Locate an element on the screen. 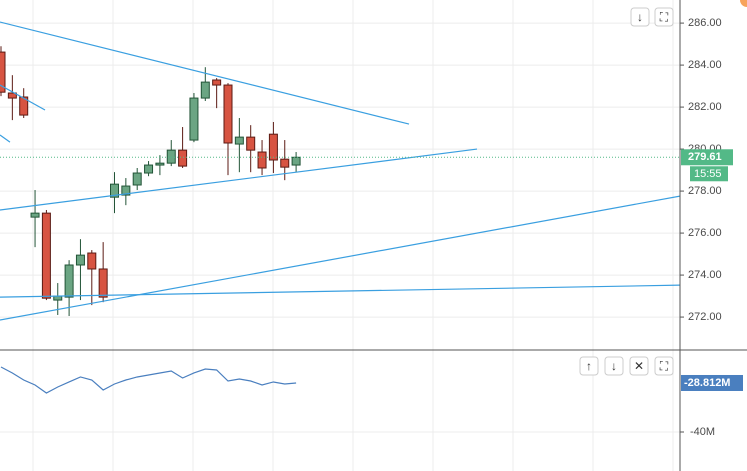 This screenshot has width=747, height=471. countdown-label: 15:55 is located at coordinates (708, 174).